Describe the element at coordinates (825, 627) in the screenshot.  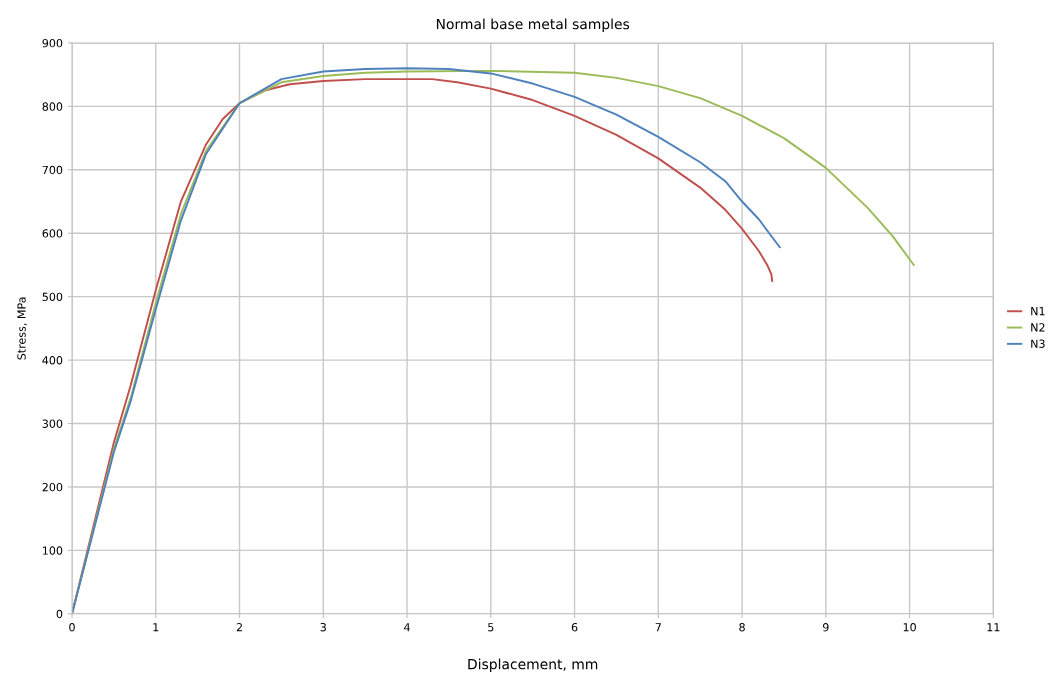
I see `x-tick-label: 9` at that location.